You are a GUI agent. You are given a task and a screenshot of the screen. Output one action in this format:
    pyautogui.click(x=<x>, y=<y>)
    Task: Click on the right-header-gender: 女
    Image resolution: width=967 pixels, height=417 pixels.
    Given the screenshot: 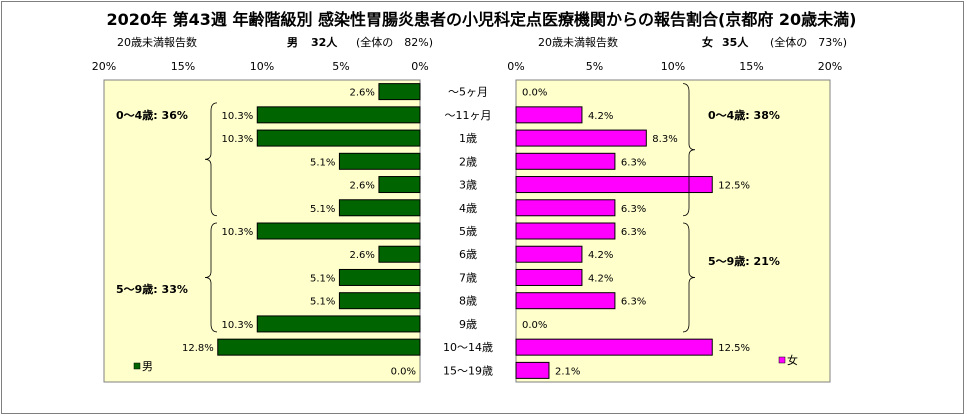 What is the action you would take?
    pyautogui.click(x=707, y=42)
    